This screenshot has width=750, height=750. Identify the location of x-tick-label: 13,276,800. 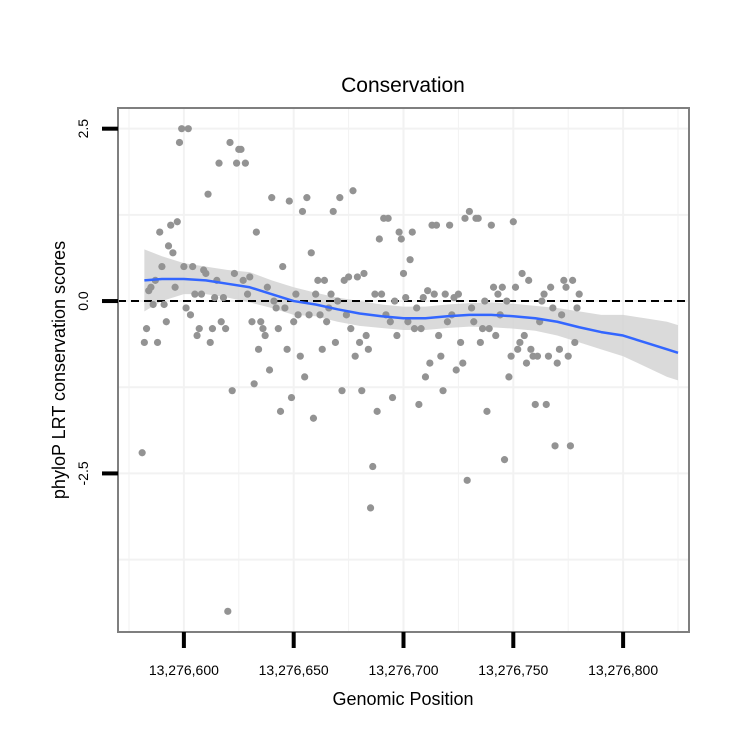
(623, 670).